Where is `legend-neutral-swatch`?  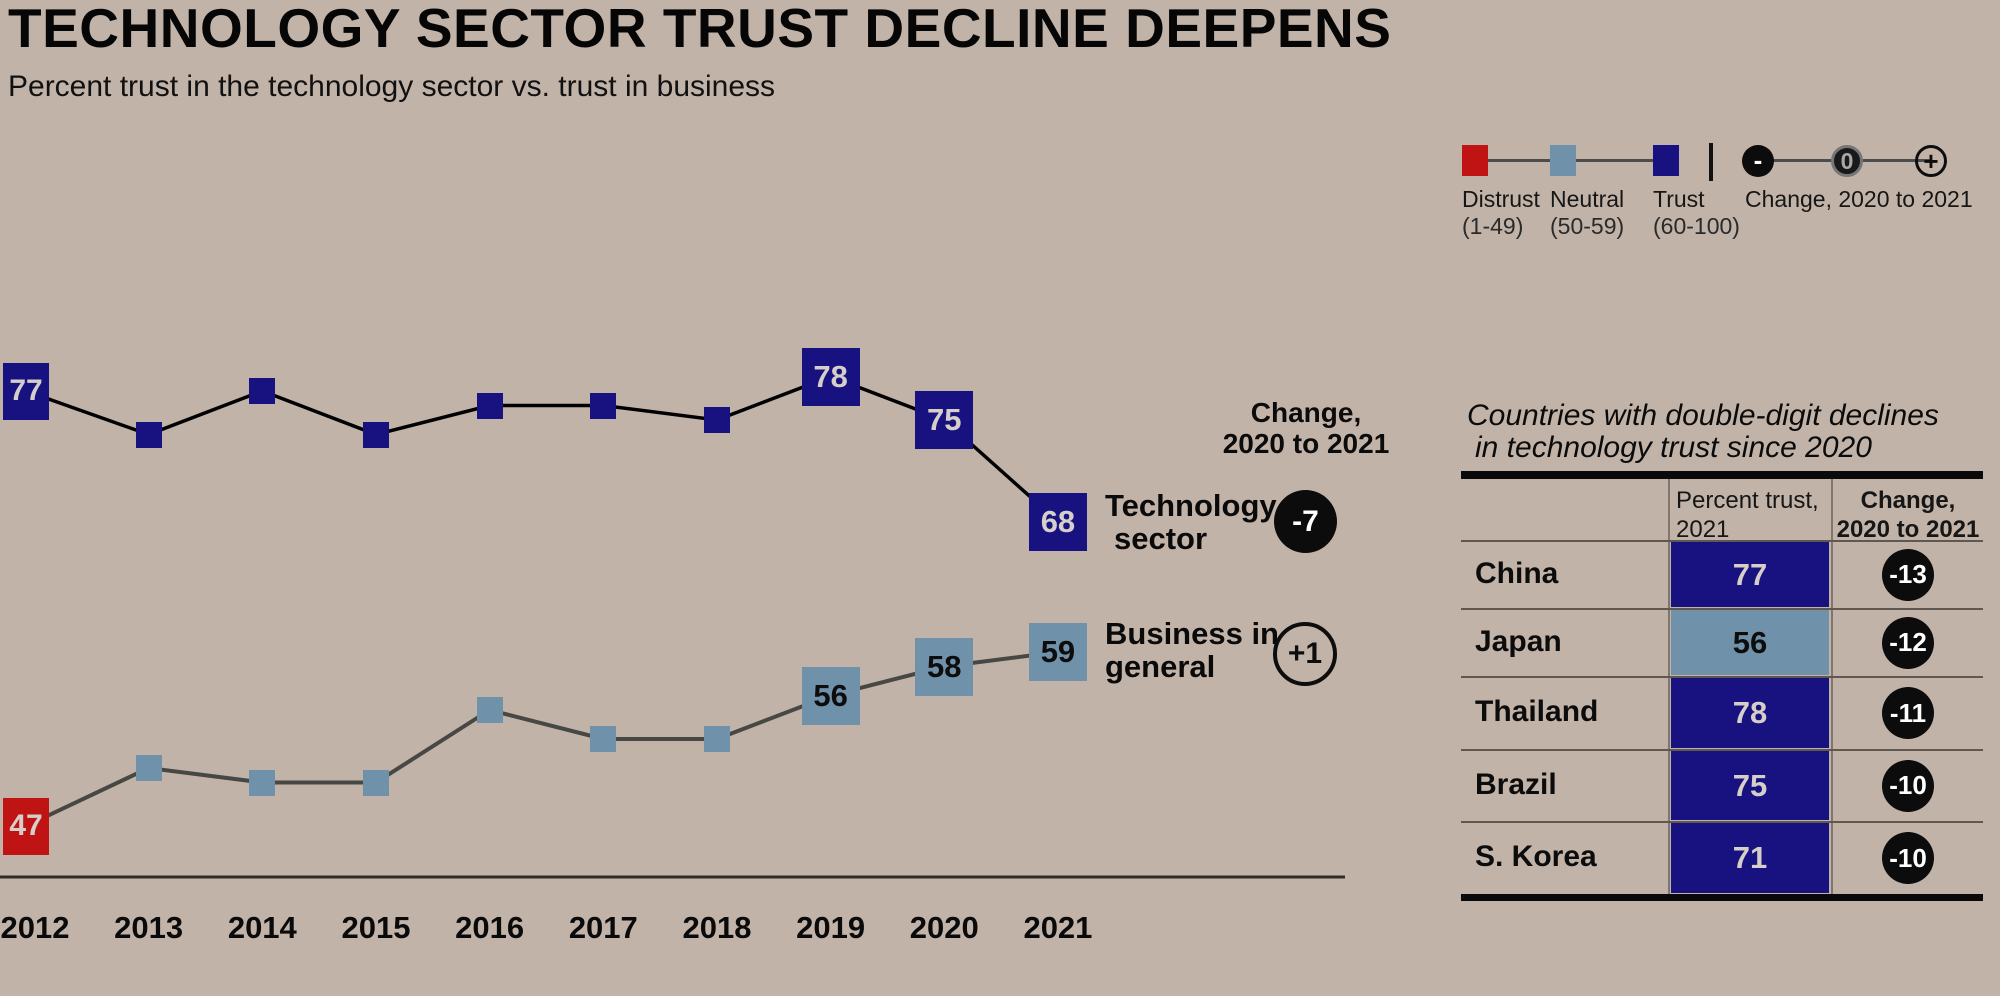
legend-neutral-swatch is located at coordinates (1563, 160).